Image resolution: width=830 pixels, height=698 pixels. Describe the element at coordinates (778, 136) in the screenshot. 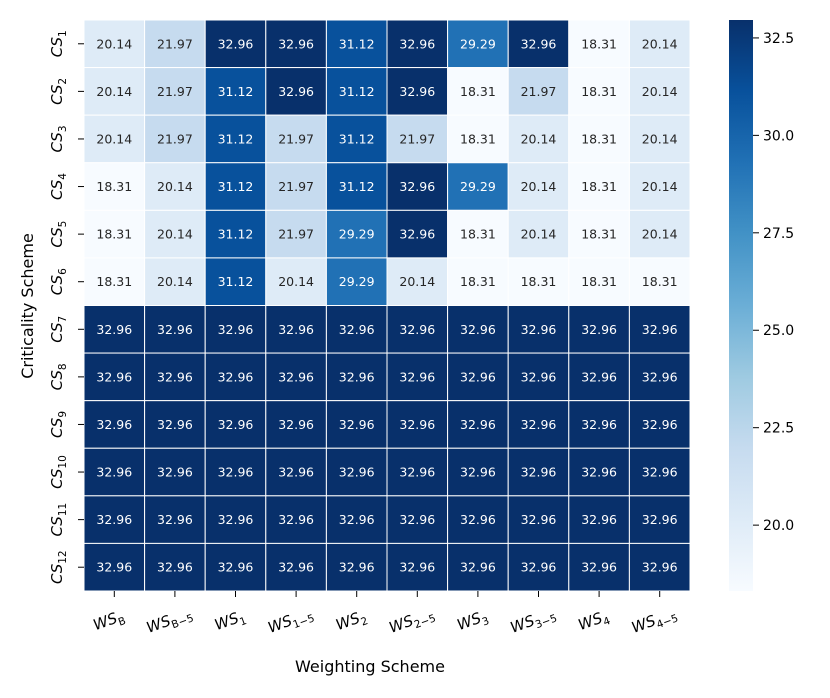

I see `colorbar-tick-label: 30.0` at that location.